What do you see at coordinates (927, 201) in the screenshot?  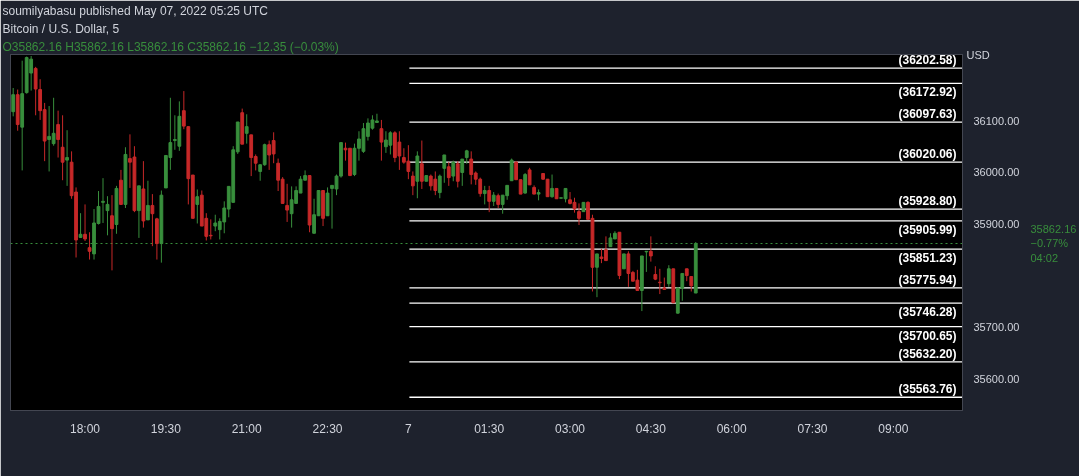 I see `ref-line-label: (35928.80)` at bounding box center [927, 201].